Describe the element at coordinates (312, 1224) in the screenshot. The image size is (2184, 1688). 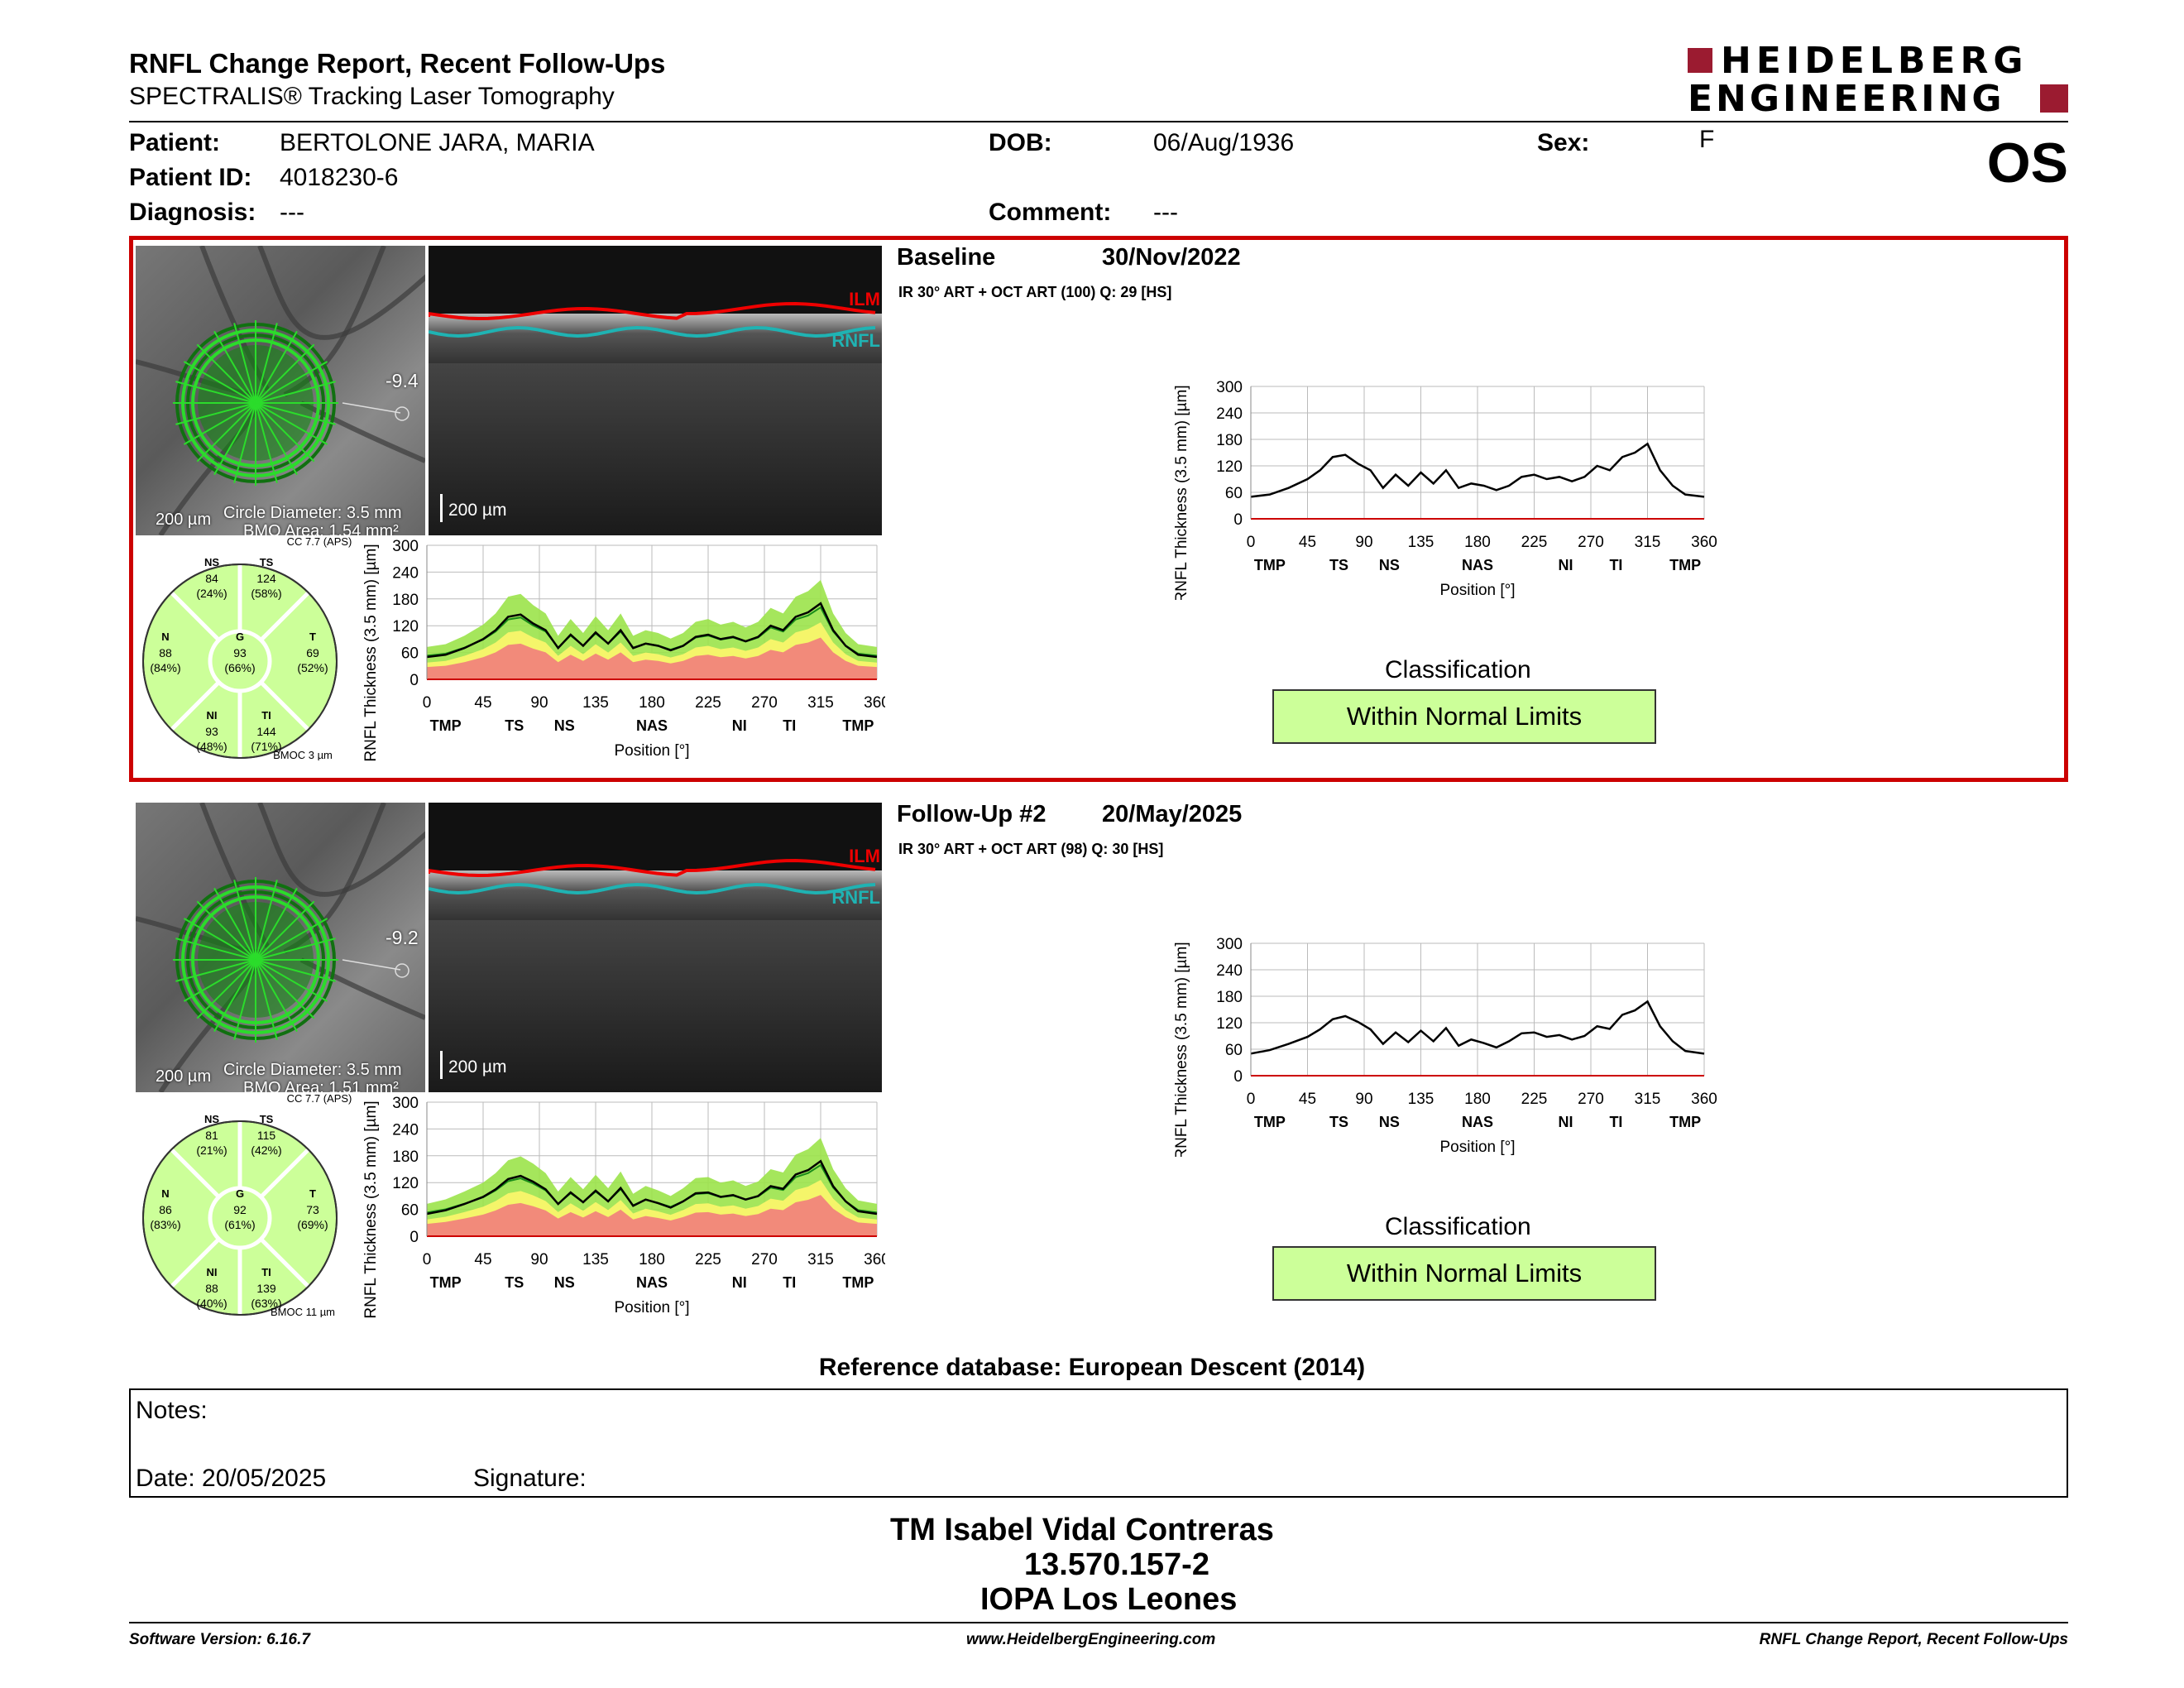
I see `followup-sector-t-pct: (69%)` at that location.